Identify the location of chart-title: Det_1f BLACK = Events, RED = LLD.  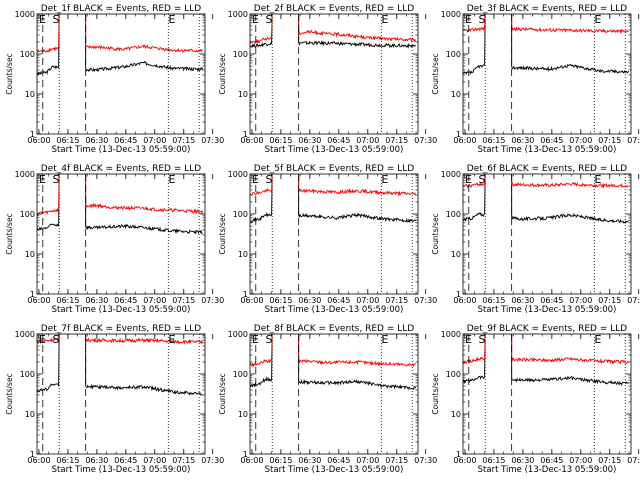
(121, 9).